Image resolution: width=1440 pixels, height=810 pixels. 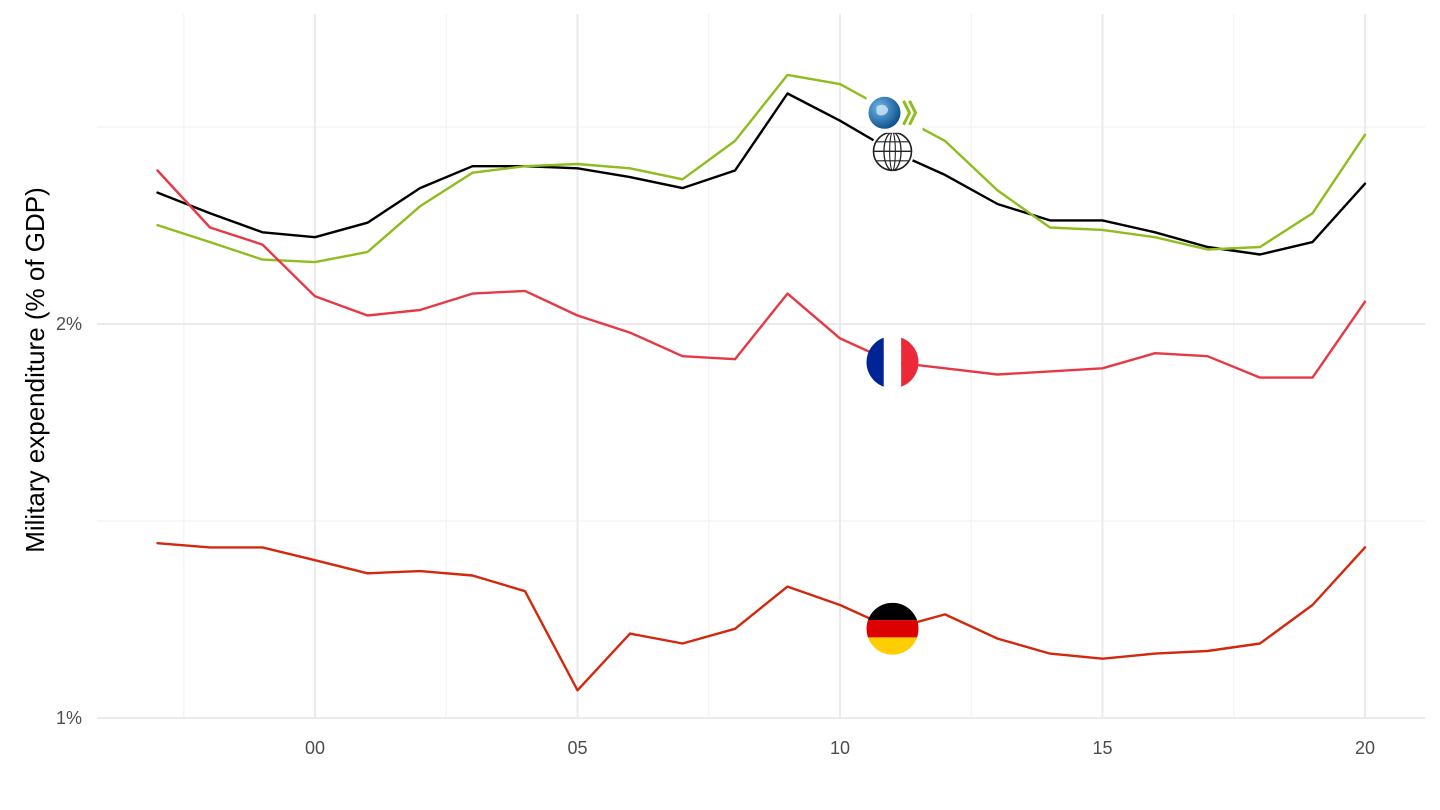 What do you see at coordinates (315, 748) in the screenshot?
I see `x-tick-label: 00` at bounding box center [315, 748].